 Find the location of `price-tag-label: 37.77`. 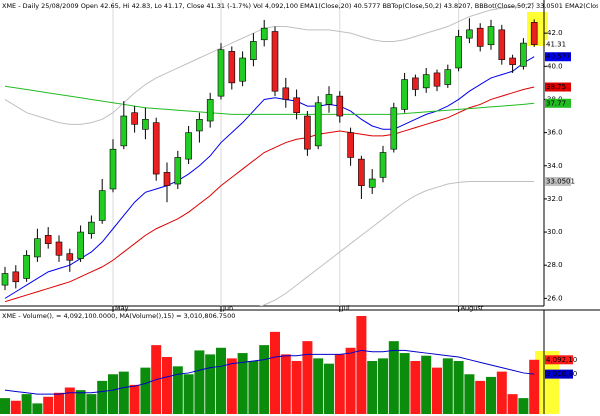

price-tag-label: 37.77 is located at coordinates (556, 103).